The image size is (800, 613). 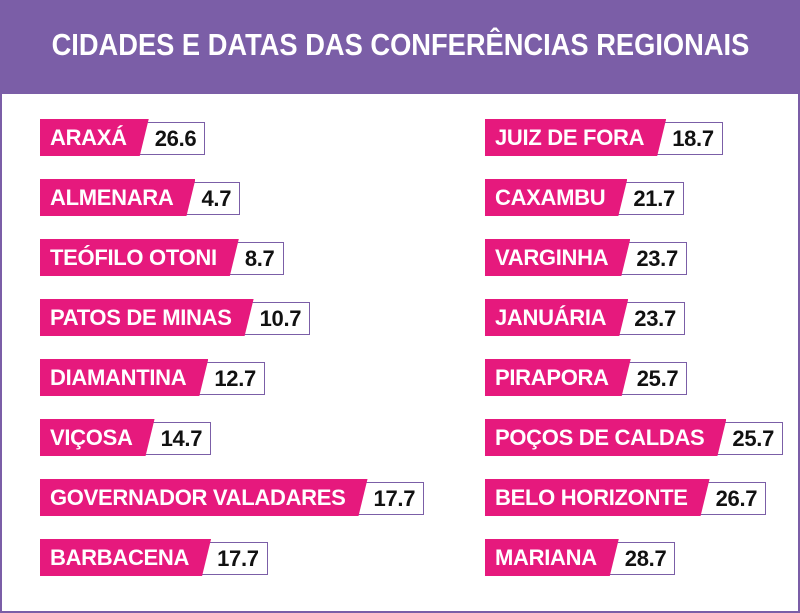 What do you see at coordinates (124, 377) in the screenshot?
I see `city-label: DIAMANTINA` at bounding box center [124, 377].